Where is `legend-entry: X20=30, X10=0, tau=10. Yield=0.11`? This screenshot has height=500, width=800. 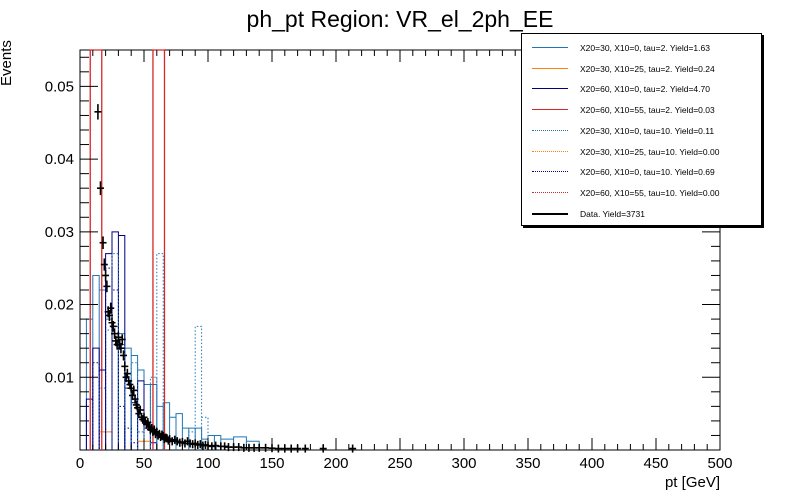 legend-entry: X20=30, X10=0, tau=10. Yield=0.11 is located at coordinates (641, 131).